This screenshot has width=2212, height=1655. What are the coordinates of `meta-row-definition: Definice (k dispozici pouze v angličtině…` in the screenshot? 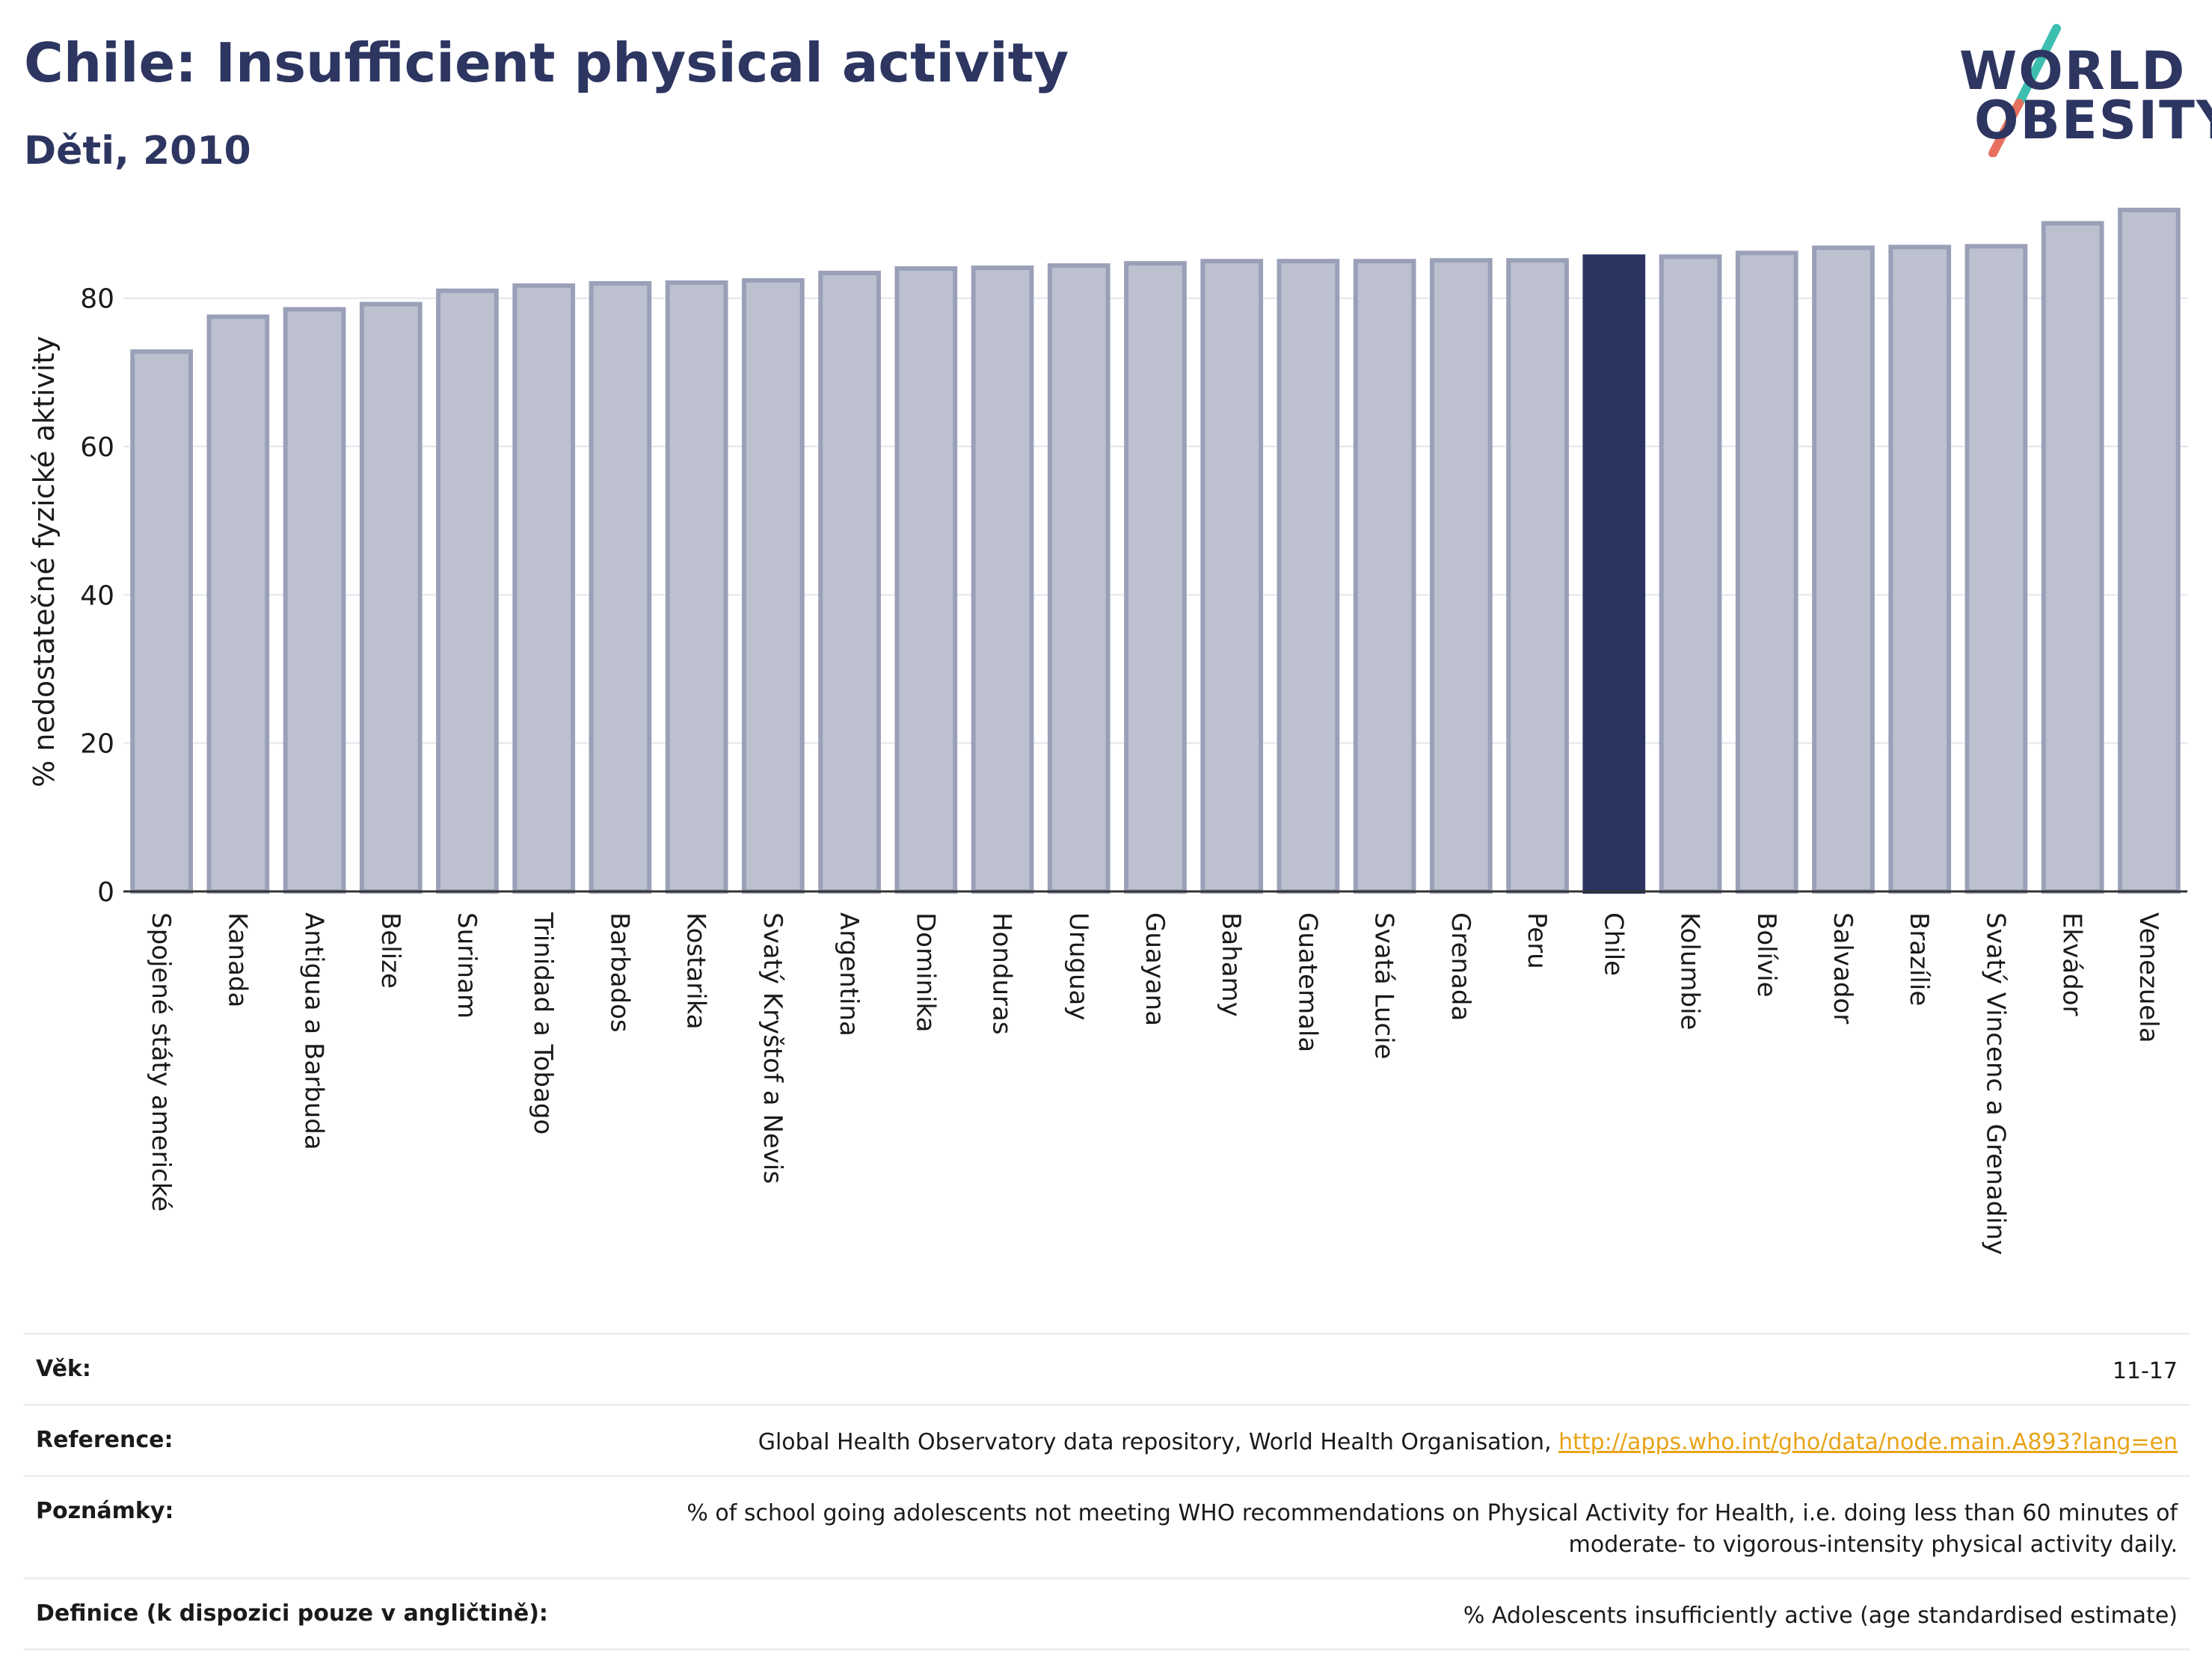 It's located at (1107, 1614).